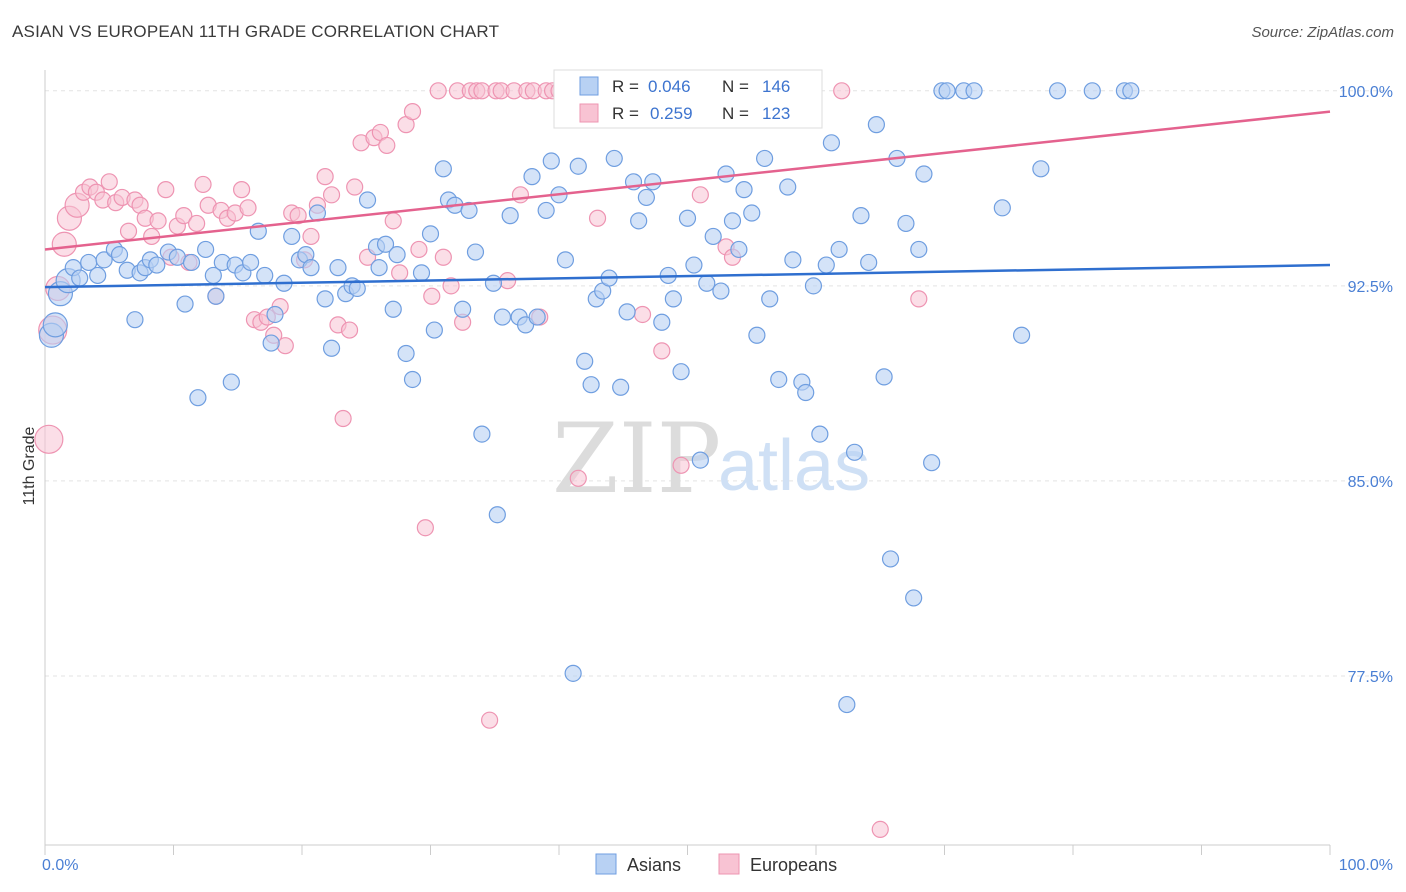 This screenshot has height=892, width=1406. I want to click on y-tick-label-0: 77.5%, so click(1370, 677).